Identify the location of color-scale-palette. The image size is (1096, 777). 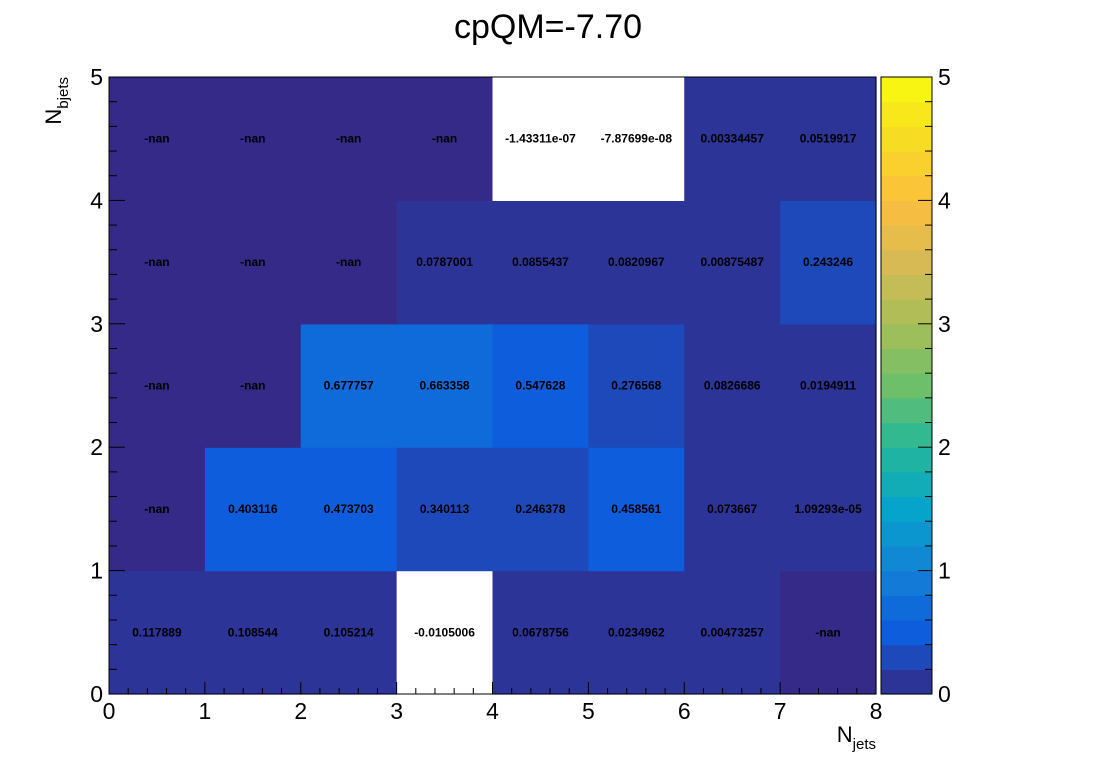
(906, 385).